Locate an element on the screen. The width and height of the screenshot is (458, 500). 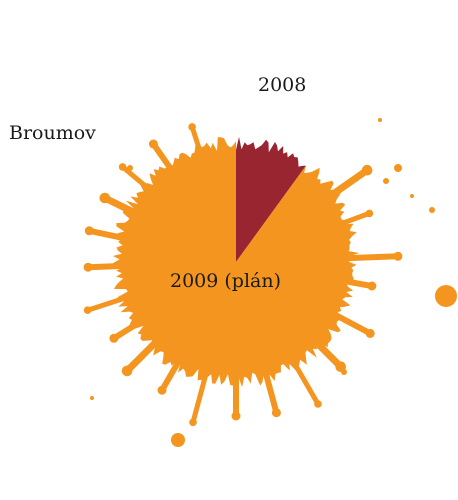
pie-slice-2008 is located at coordinates (271, 199).